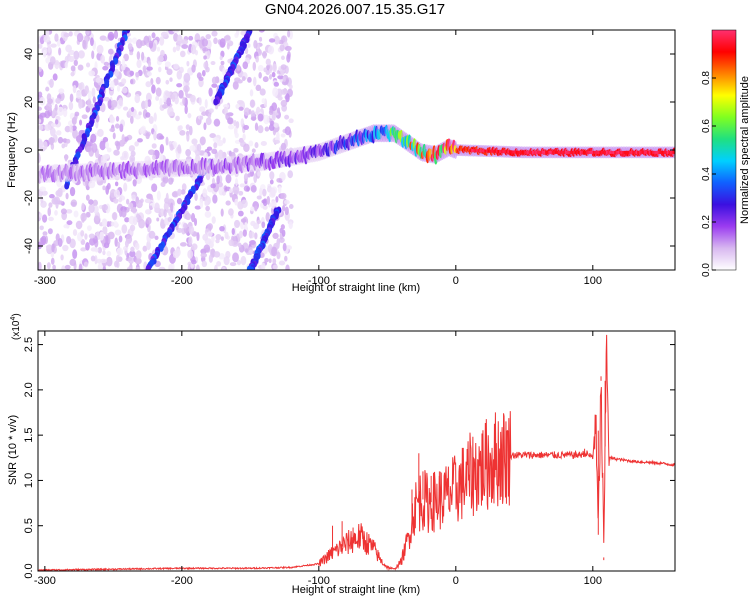 This screenshot has height=600, width=750. What do you see at coordinates (16, 326) in the screenshot?
I see `snr-y-multiplier: (x104)` at bounding box center [16, 326].